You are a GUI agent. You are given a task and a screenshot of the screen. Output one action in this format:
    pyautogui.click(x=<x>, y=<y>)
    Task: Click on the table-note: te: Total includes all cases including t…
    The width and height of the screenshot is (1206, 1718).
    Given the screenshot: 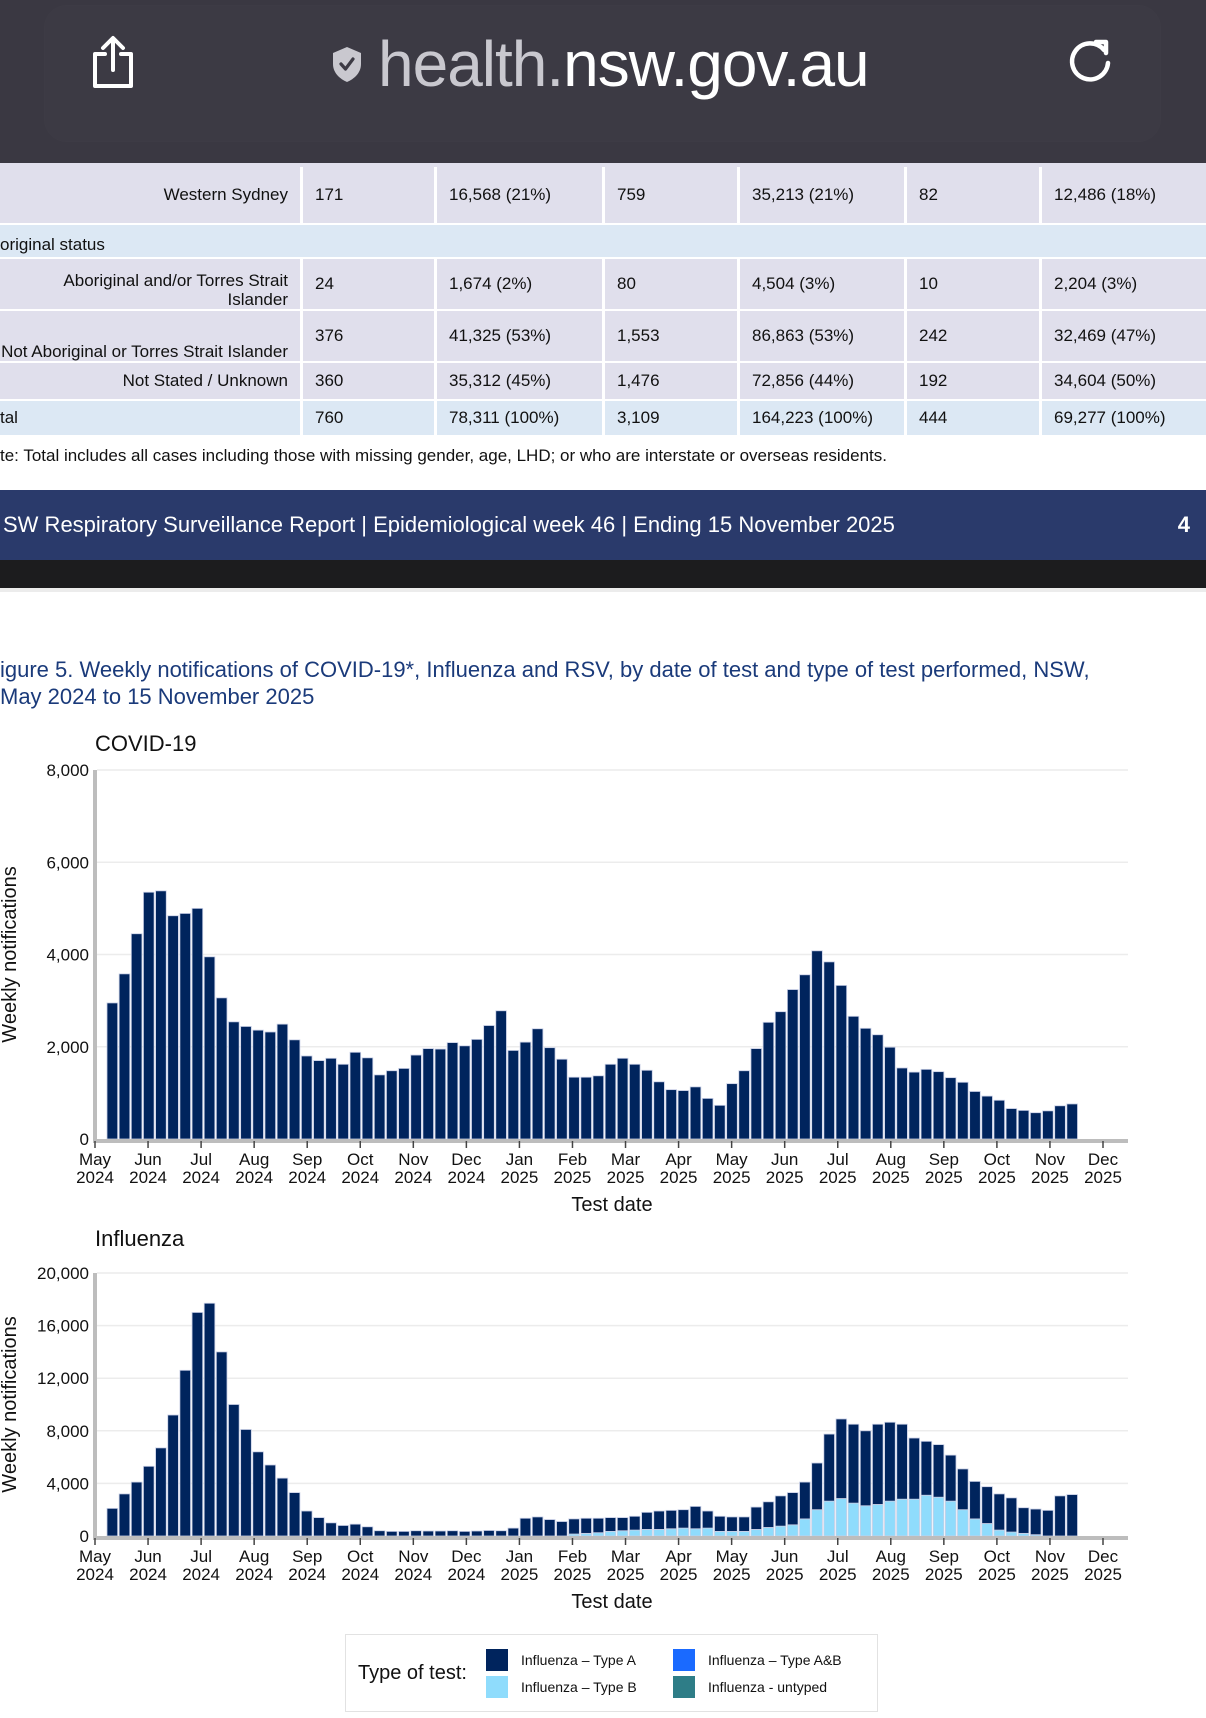 What is the action you would take?
    pyautogui.click(x=443, y=455)
    